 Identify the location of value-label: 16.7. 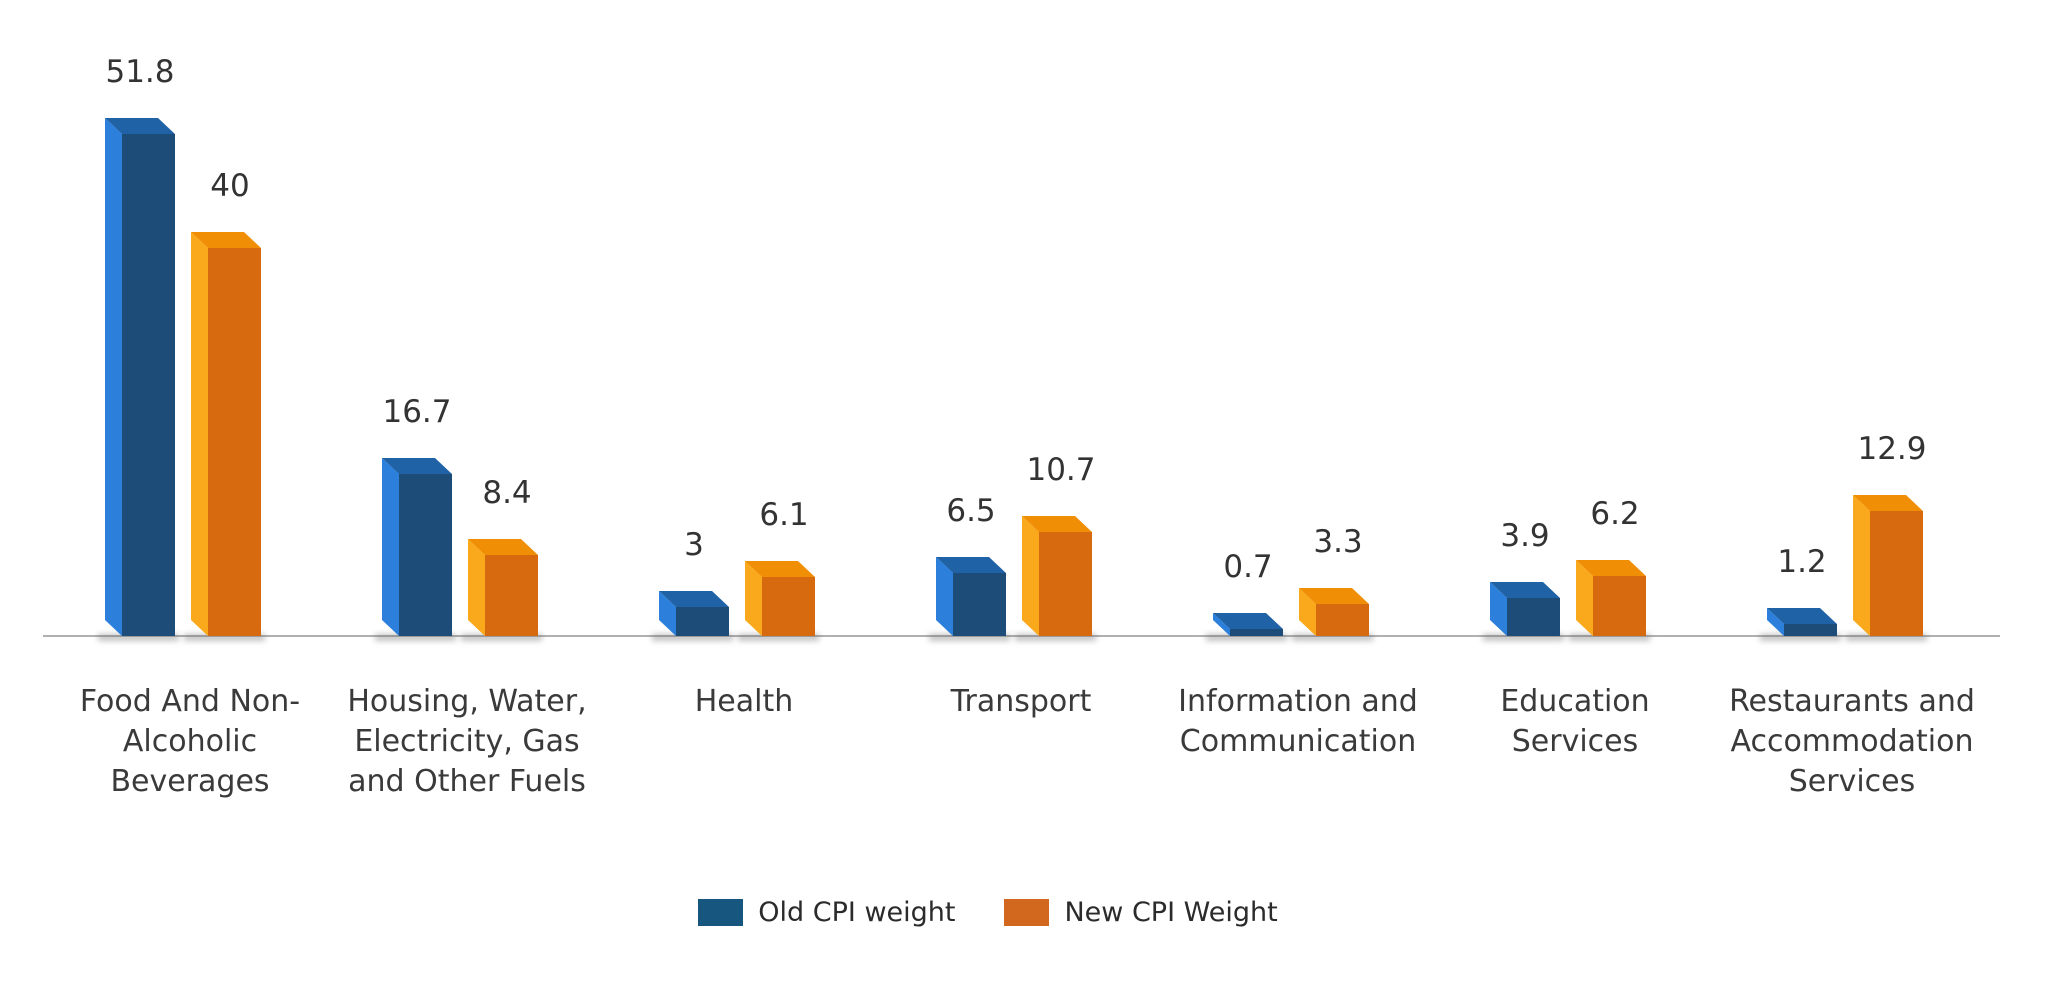
(417, 412).